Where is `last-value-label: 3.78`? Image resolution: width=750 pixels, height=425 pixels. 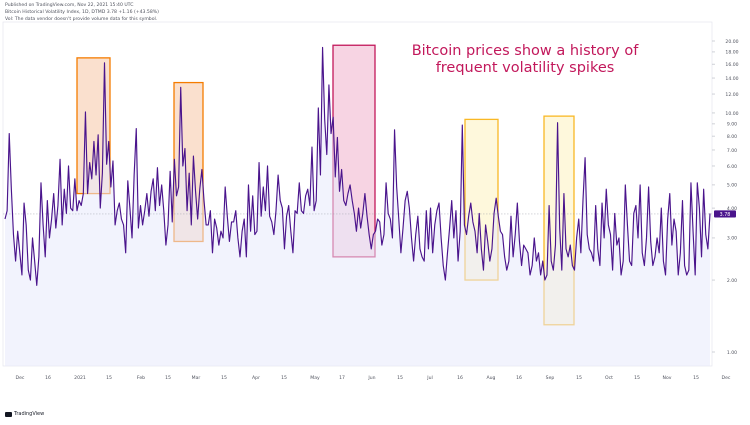
last-value-label: 3.78 is located at coordinates (725, 215).